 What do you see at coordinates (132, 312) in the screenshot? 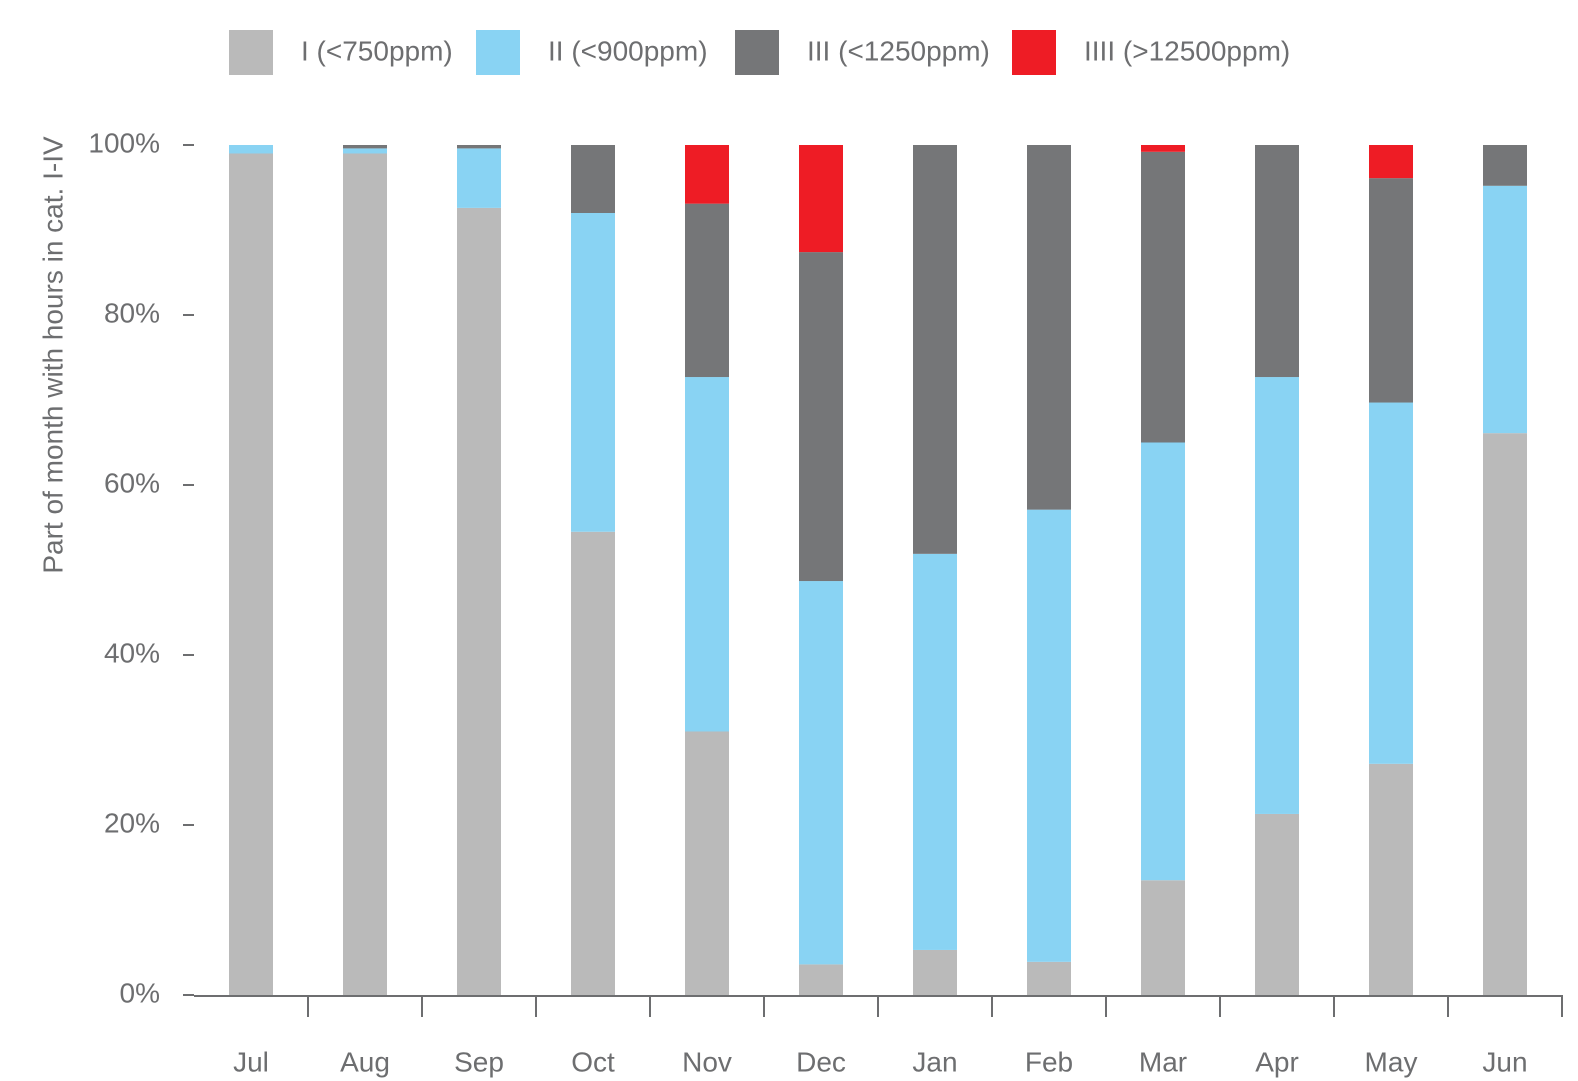
I see `y-tick-label: 80%` at bounding box center [132, 312].